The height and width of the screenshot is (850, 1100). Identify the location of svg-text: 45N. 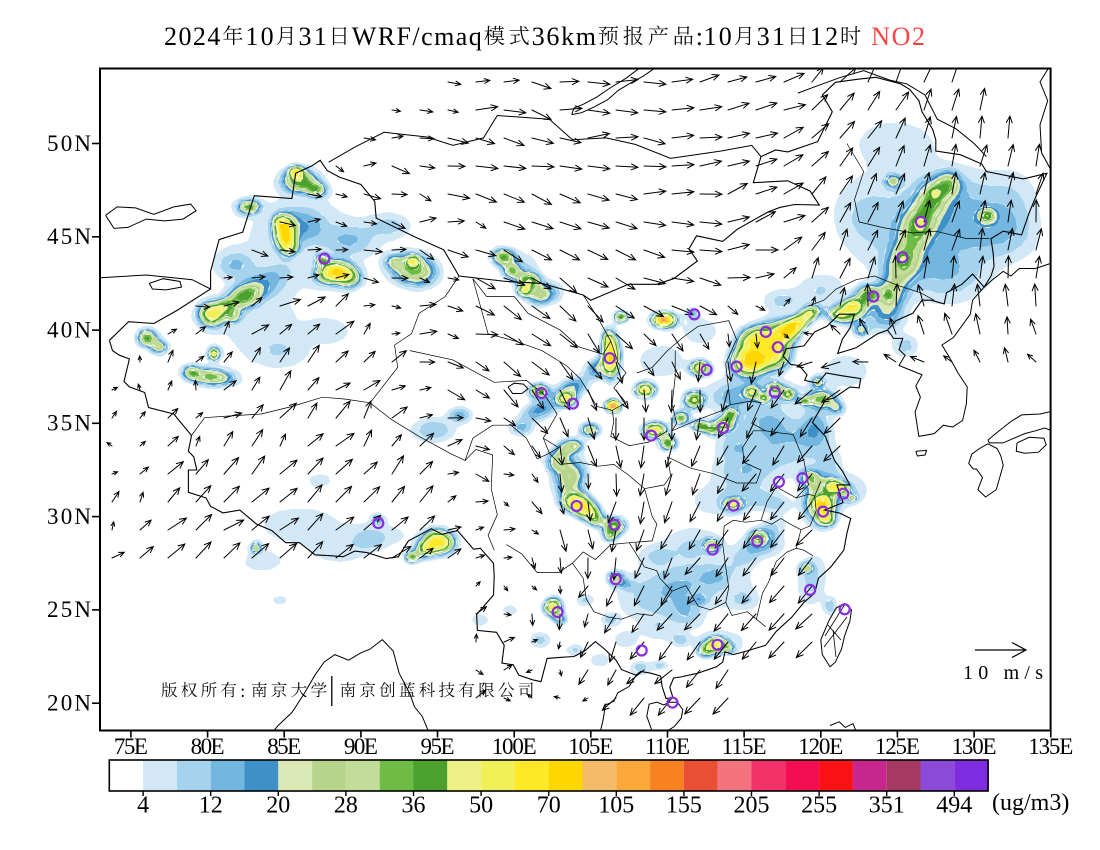
(69, 236).